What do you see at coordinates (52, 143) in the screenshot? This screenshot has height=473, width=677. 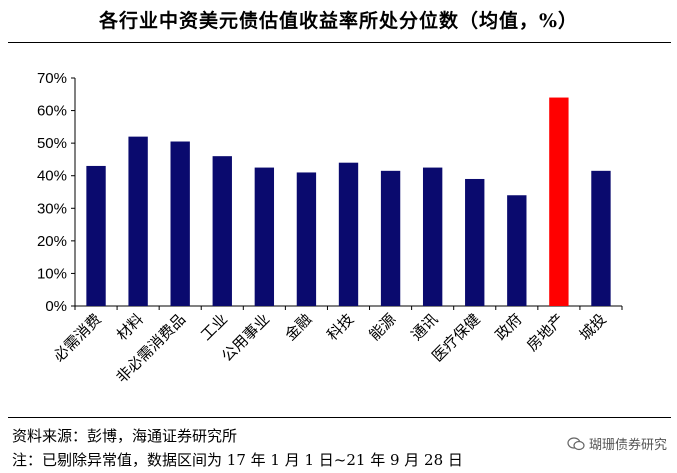 I see `y-tick-label: 50%` at bounding box center [52, 143].